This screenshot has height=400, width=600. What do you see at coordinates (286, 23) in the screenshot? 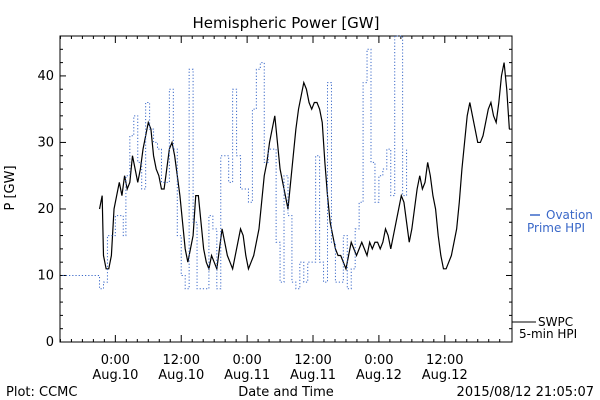
I see `chart-title: Hemispheric Power [GW]` at bounding box center [286, 23].